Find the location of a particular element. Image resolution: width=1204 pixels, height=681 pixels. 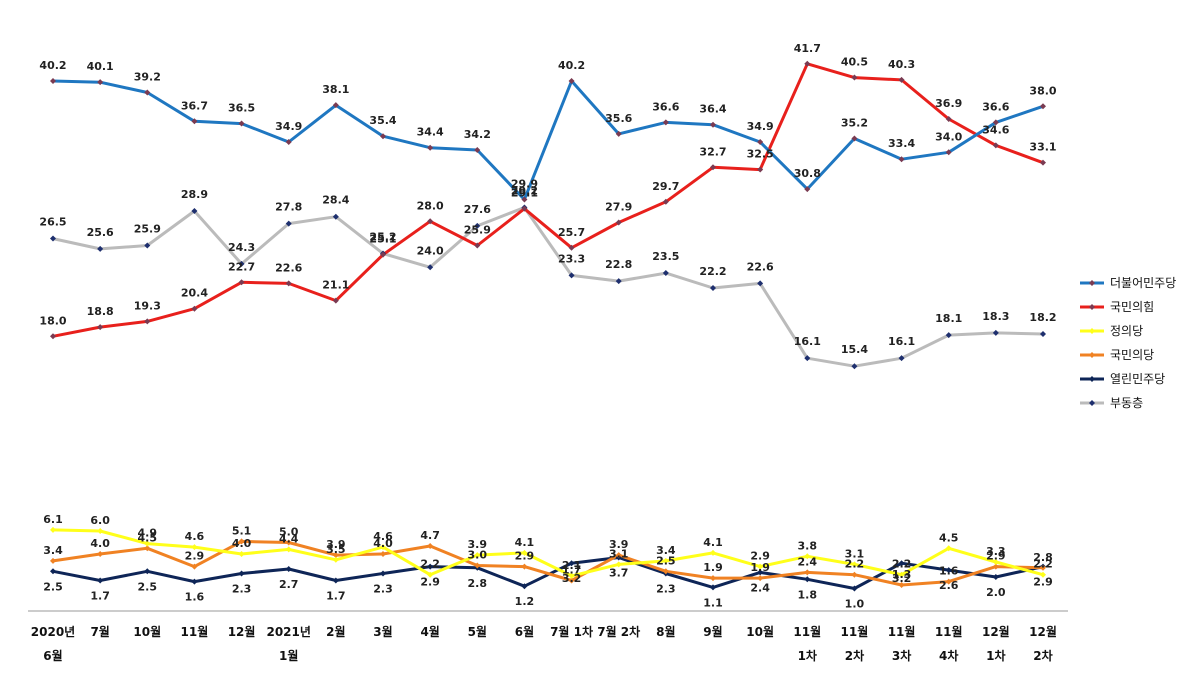

data-label: 40.2 is located at coordinates (571, 65).